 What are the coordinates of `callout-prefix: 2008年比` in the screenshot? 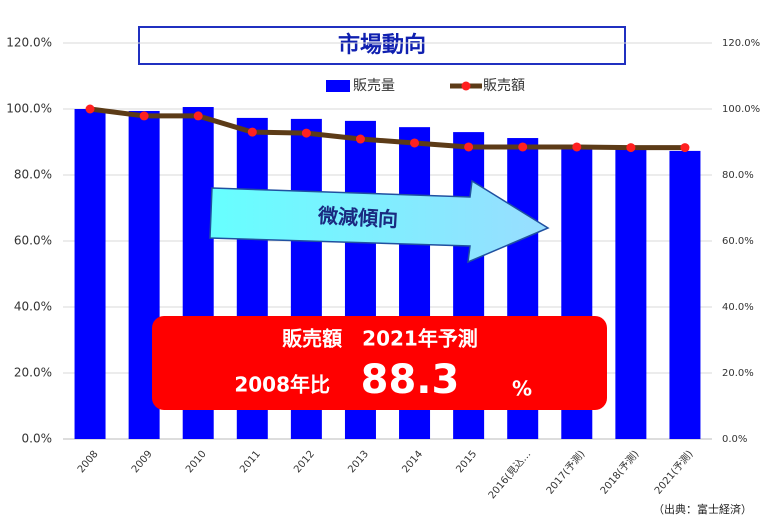 It's located at (282, 385).